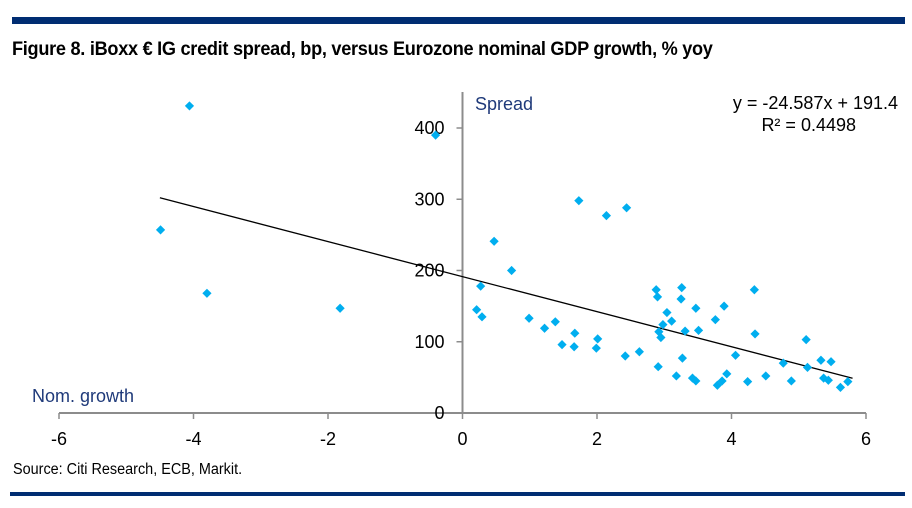 This screenshot has width=912, height=508. Describe the element at coordinates (504, 104) in the screenshot. I see `y-axis-title: Spread` at that location.